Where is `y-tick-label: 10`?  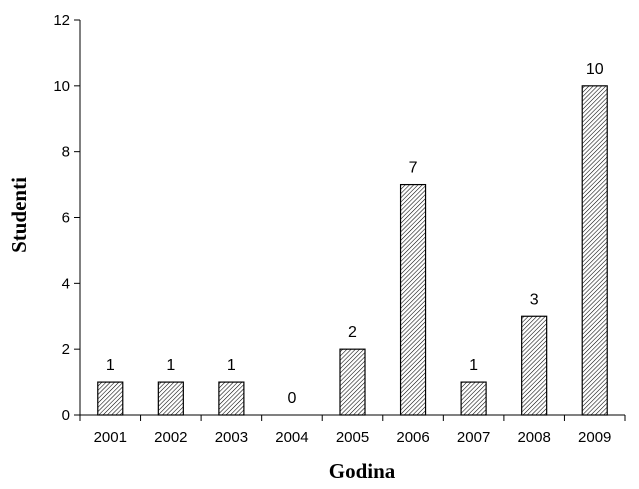 y-tick-label: 10 is located at coordinates (61, 86).